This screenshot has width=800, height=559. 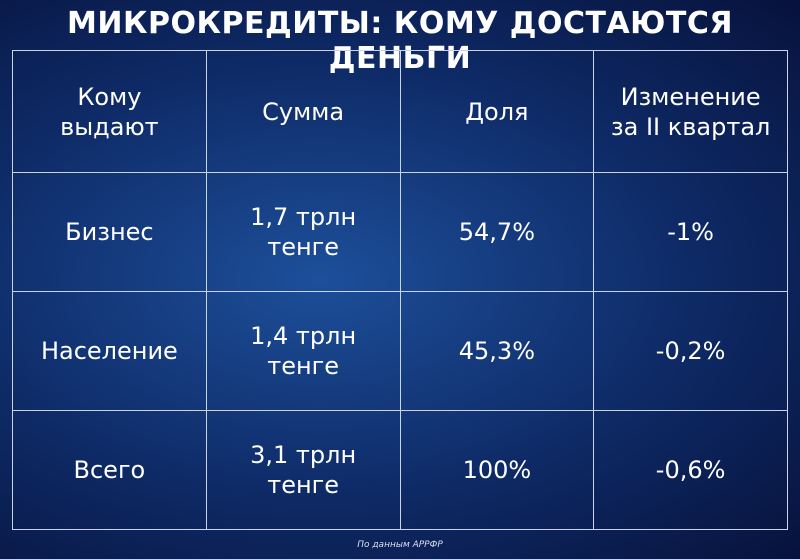 I want to click on source: По данным АРРФР, so click(x=400, y=545).